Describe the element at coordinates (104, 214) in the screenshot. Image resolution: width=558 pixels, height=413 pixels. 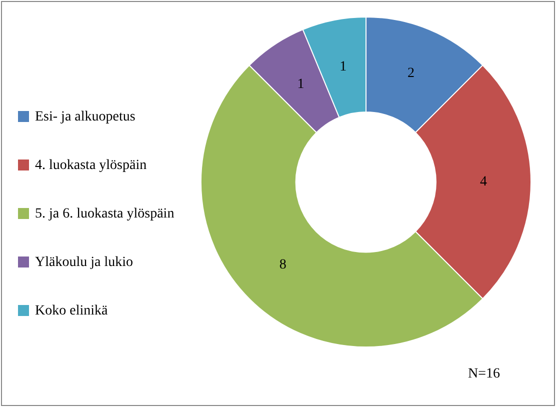
I see `legend-label: 5. ja 6. luokasta ylöspäin` at that location.